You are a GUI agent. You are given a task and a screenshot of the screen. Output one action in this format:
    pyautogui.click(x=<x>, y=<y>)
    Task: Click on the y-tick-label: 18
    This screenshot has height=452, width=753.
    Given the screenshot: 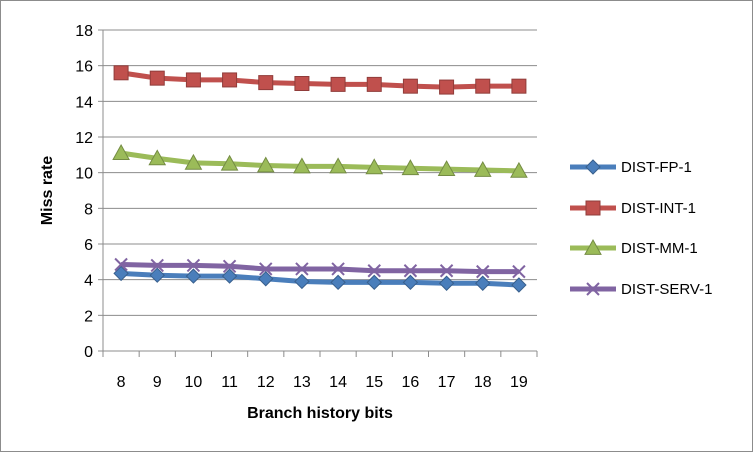 What is the action you would take?
    pyautogui.click(x=84, y=31)
    